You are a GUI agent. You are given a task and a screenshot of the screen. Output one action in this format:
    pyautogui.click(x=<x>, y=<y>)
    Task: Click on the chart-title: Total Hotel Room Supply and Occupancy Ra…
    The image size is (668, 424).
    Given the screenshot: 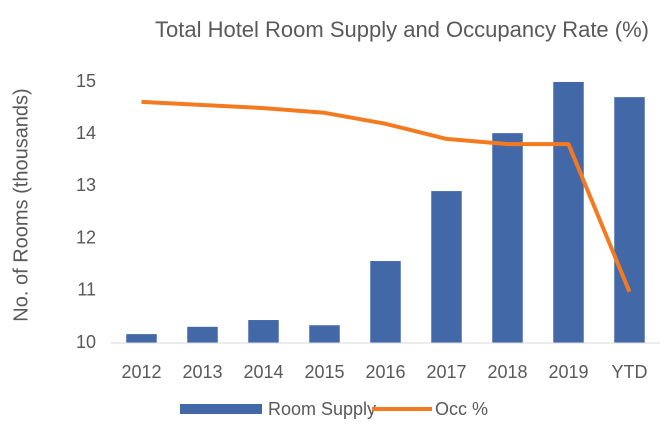 What is the action you would take?
    pyautogui.click(x=401, y=29)
    